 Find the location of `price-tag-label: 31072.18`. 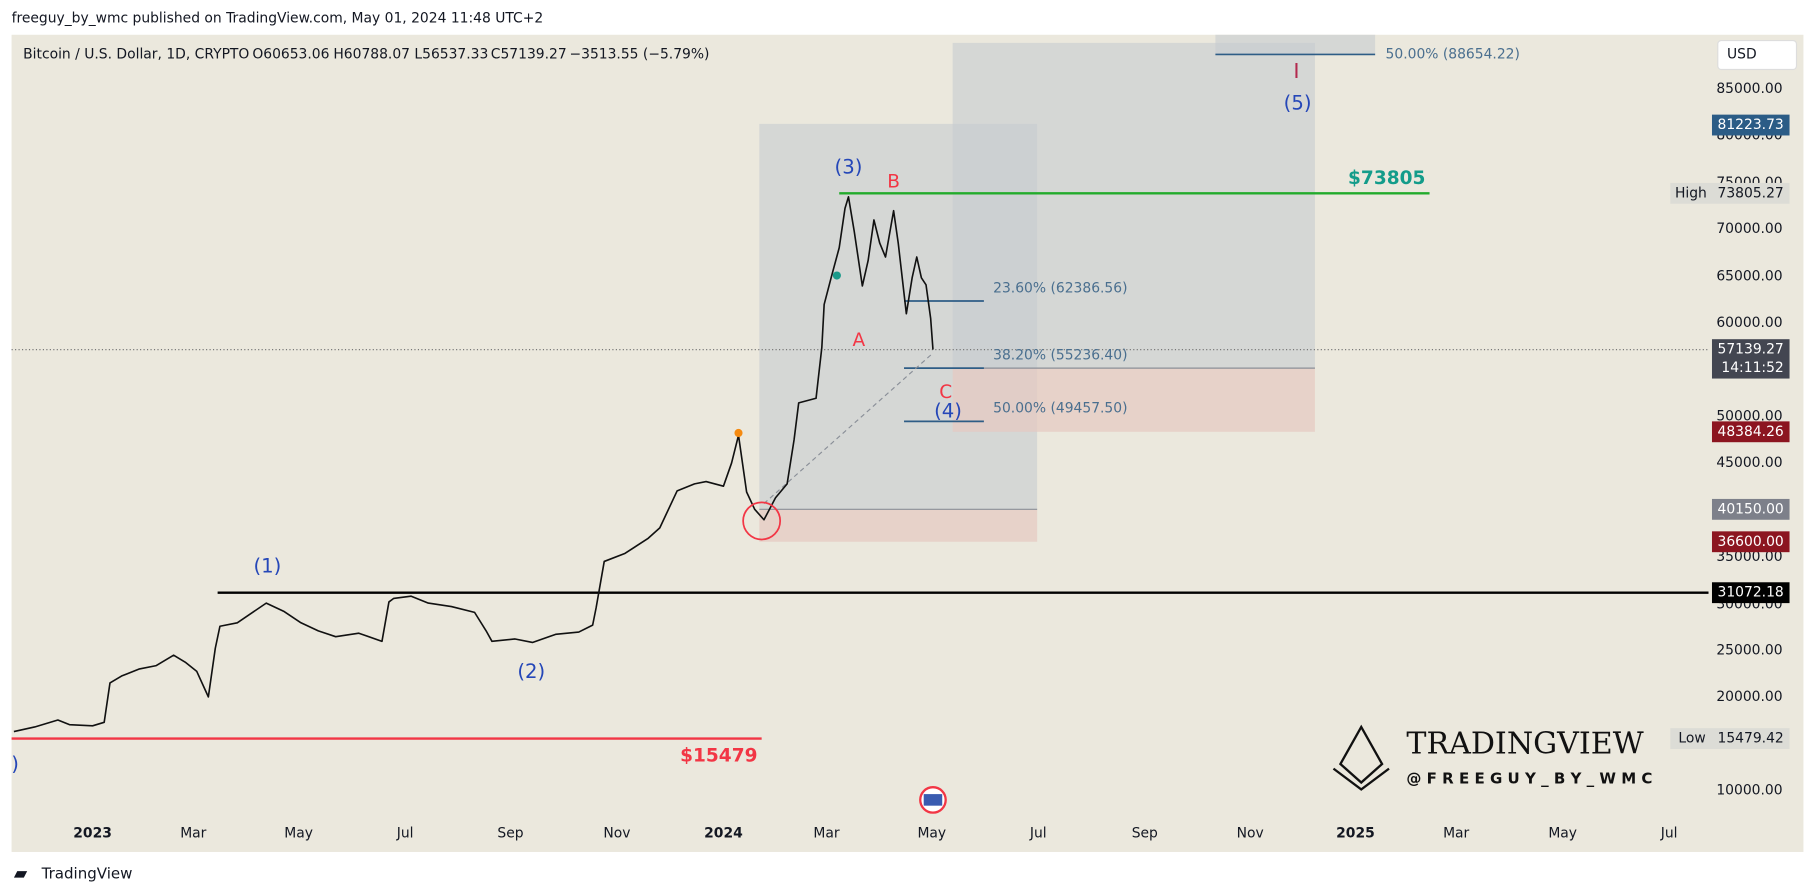

price-tag-label: 31072.18 is located at coordinates (1751, 593).